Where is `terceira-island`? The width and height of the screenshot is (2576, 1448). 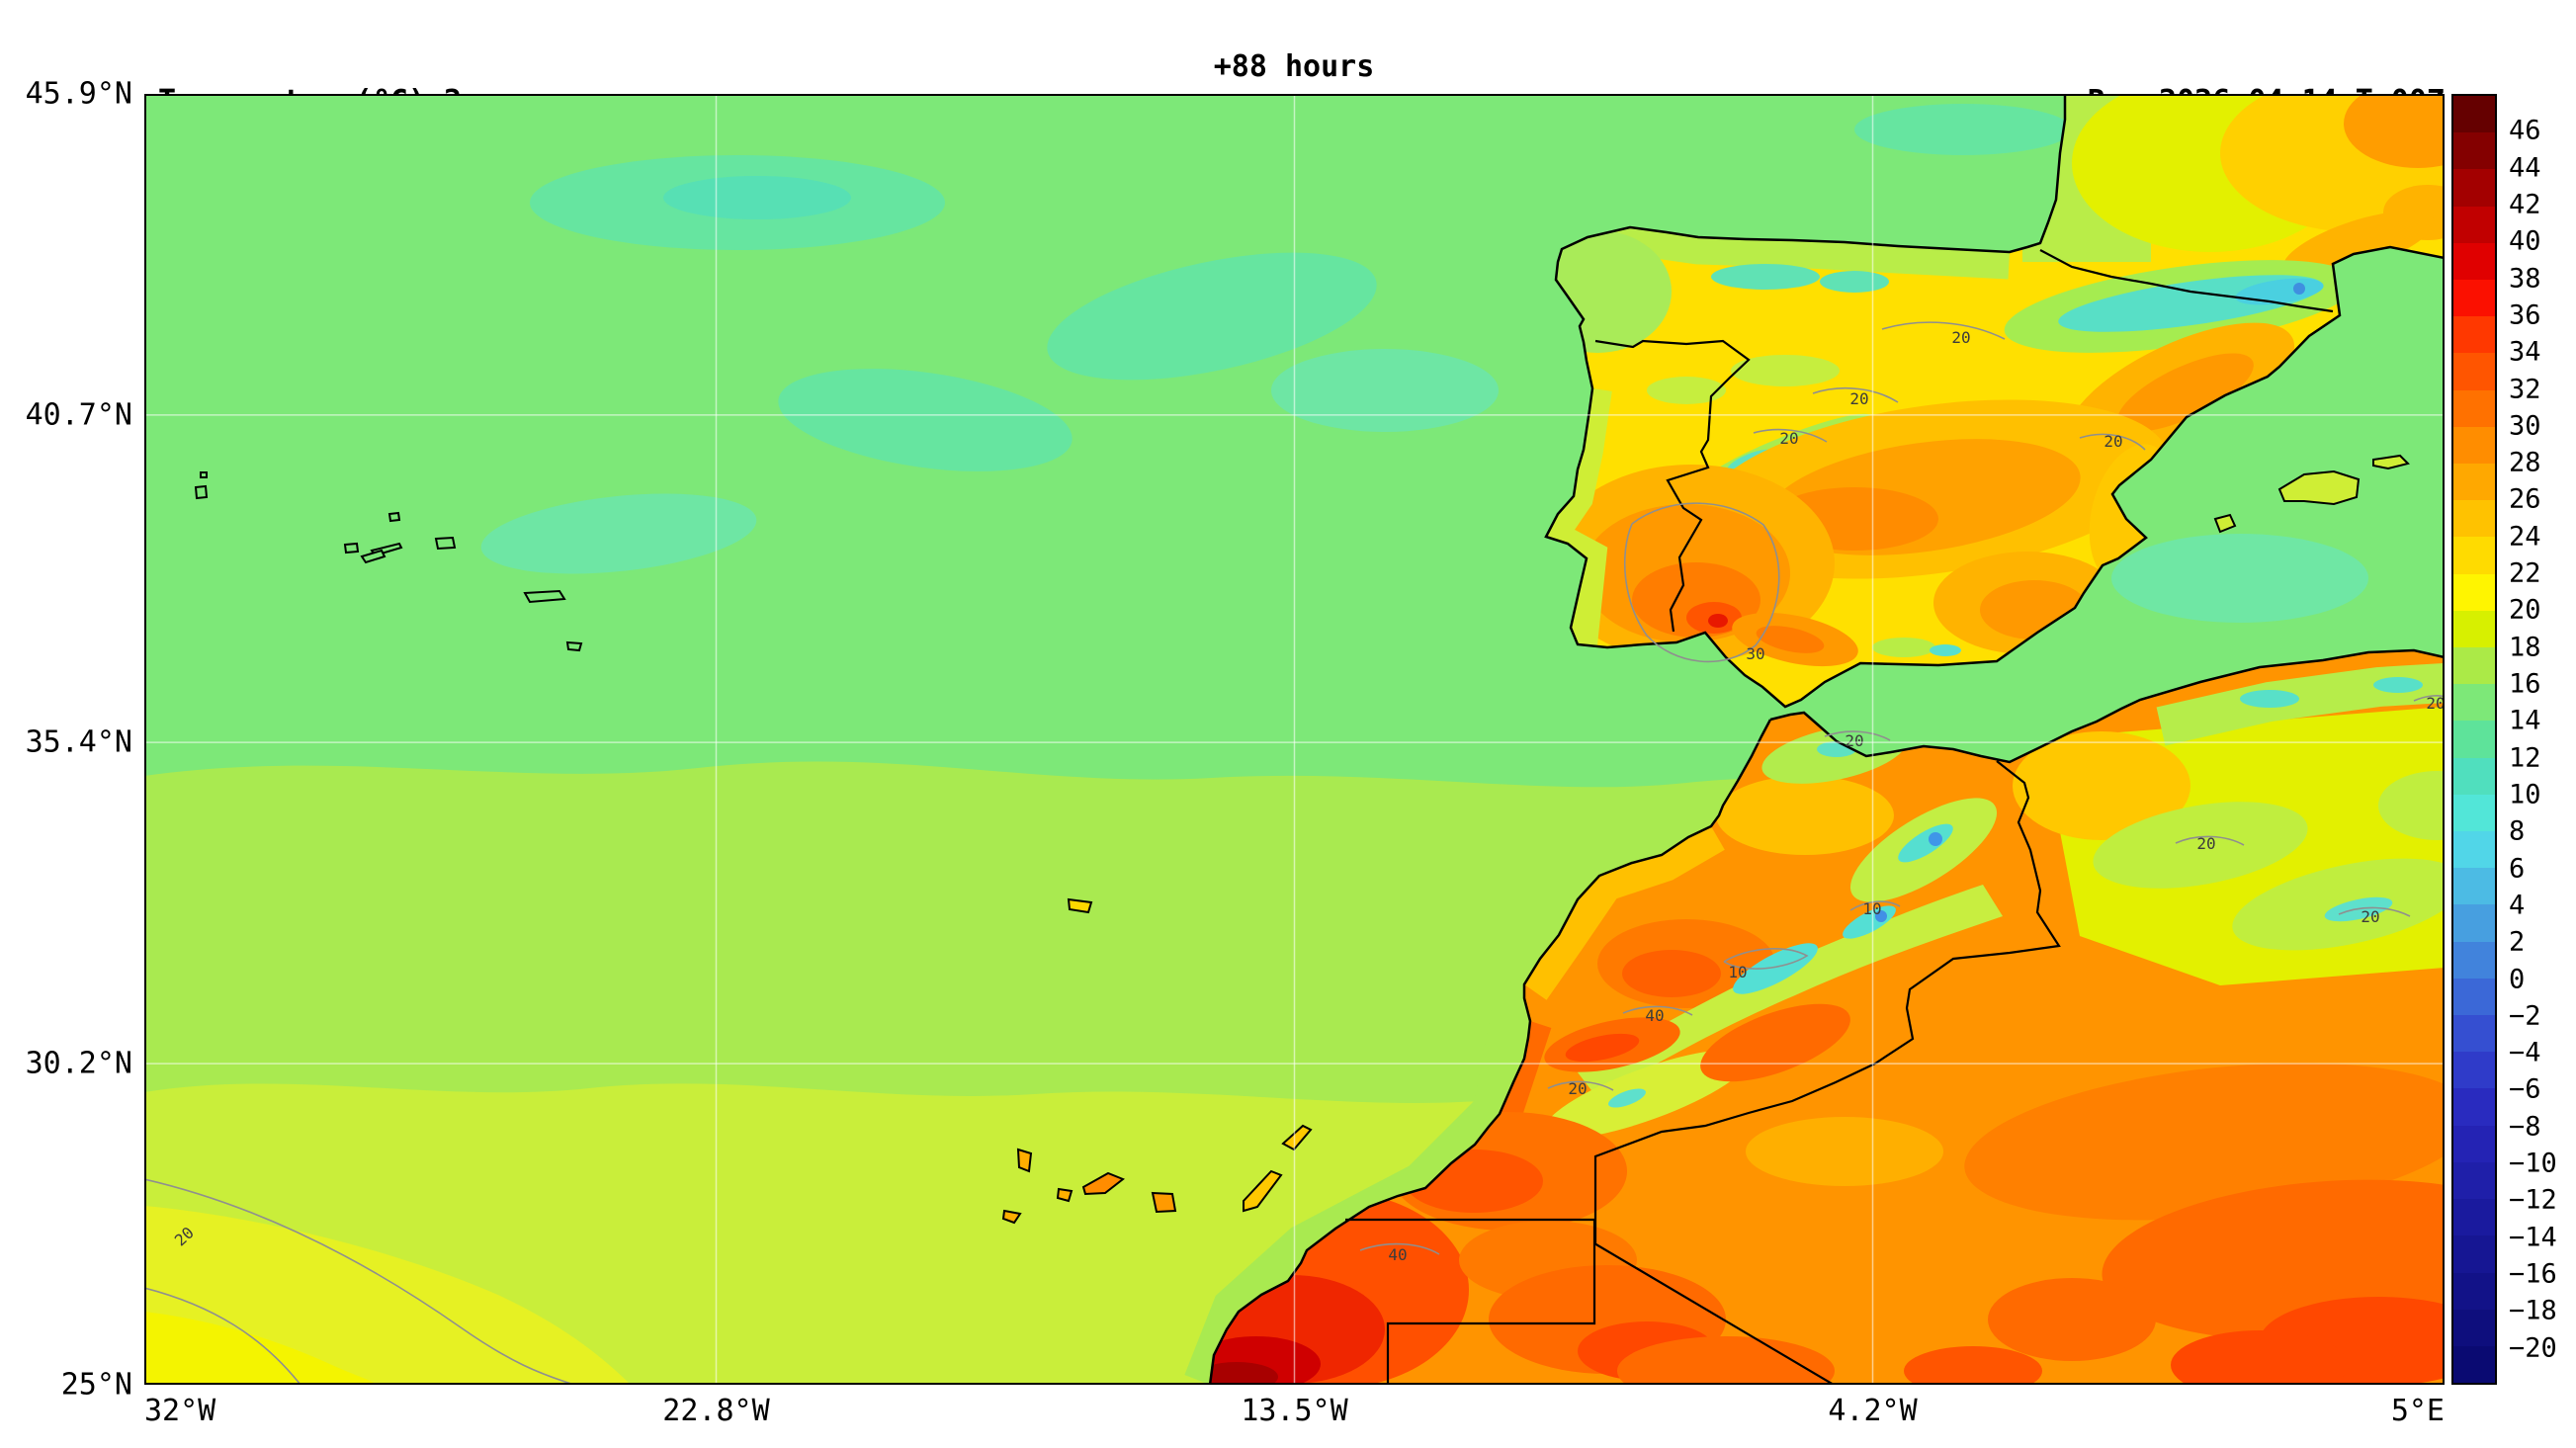 terceira-island is located at coordinates (445, 543).